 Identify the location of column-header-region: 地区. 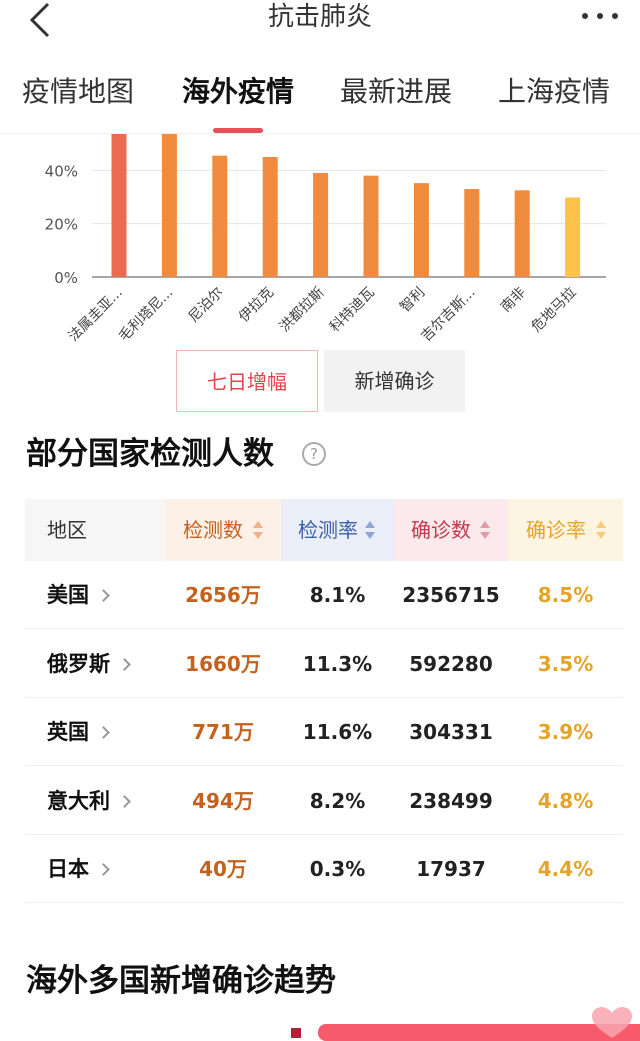
(95, 530).